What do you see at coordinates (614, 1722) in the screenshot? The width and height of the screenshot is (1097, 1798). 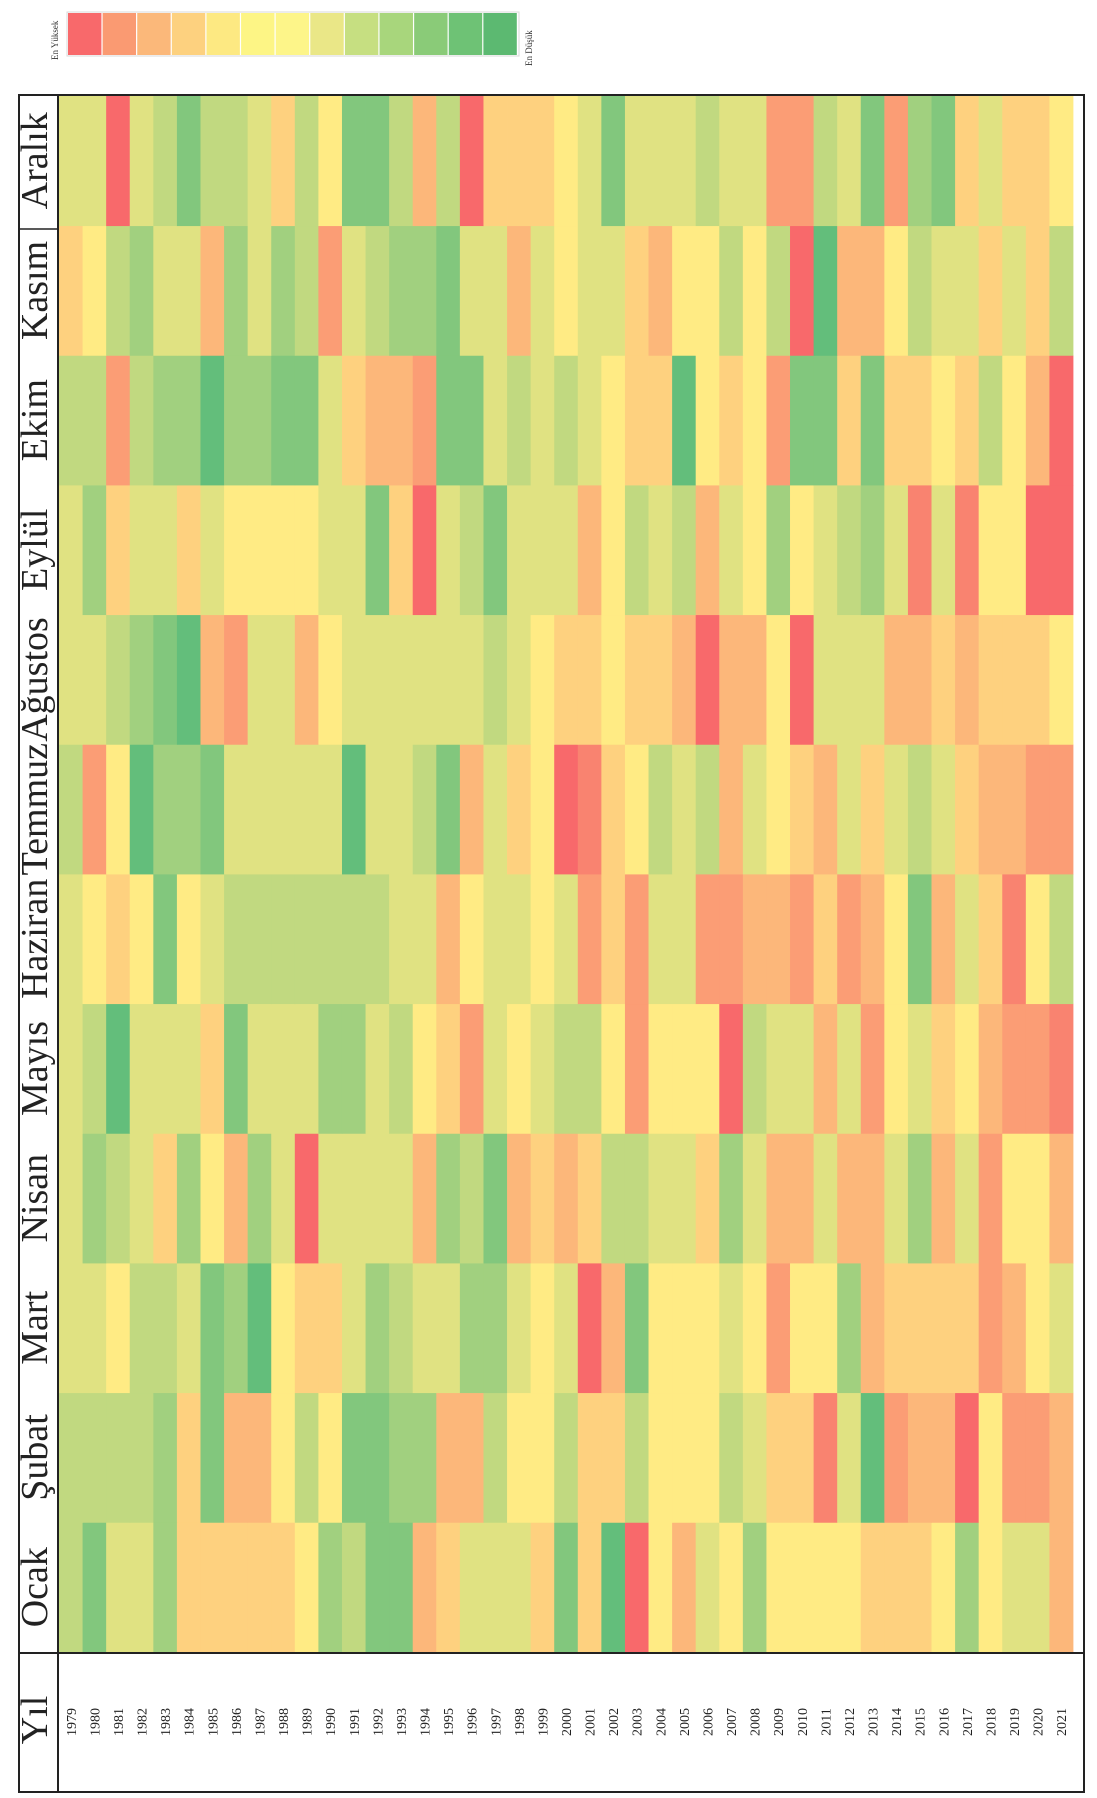 I see `year-label: 2002` at bounding box center [614, 1722].